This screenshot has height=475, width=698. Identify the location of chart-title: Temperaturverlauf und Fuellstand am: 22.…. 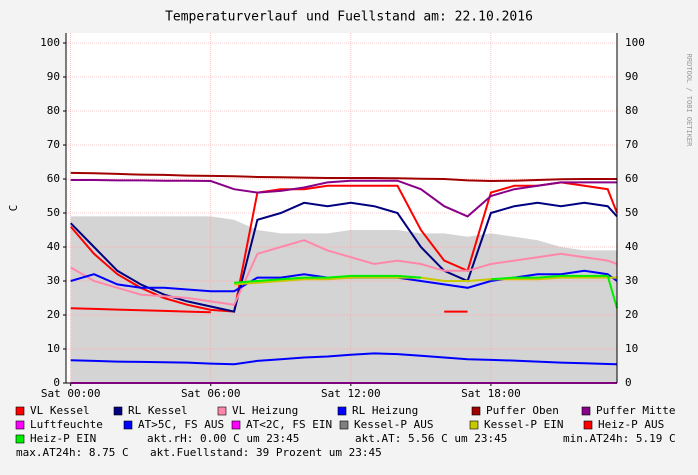
(349, 17).